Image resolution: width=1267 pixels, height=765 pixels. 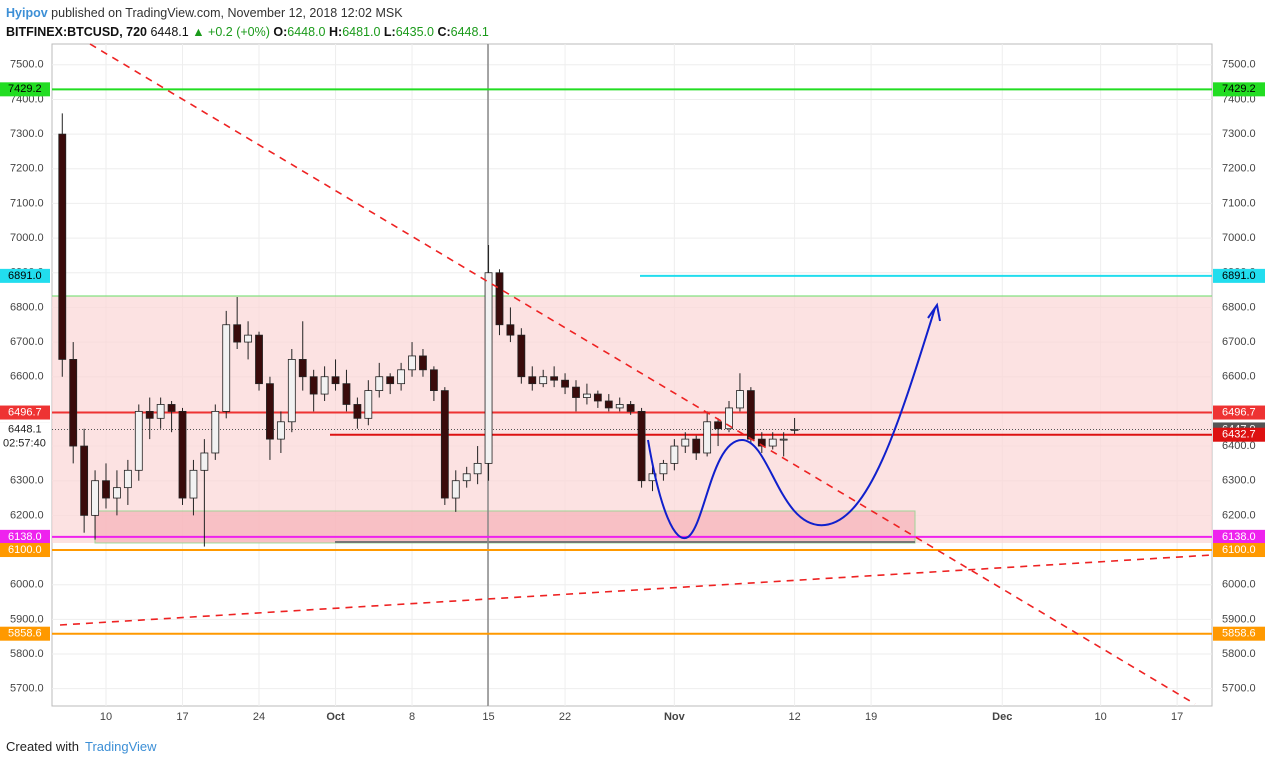 I want to click on y-tick-label: 6600.0, so click(x=1239, y=377).